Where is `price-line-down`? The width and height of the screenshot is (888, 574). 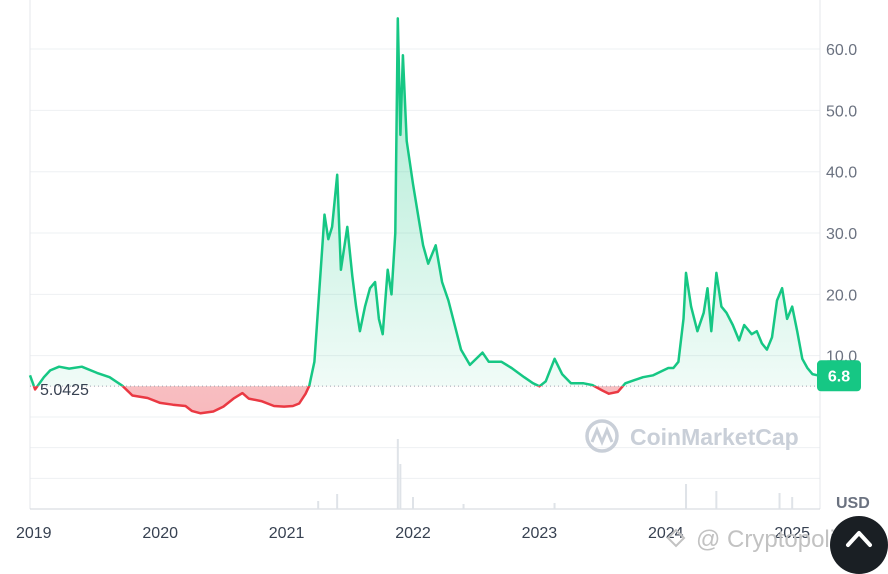 price-line-down is located at coordinates (328, 400).